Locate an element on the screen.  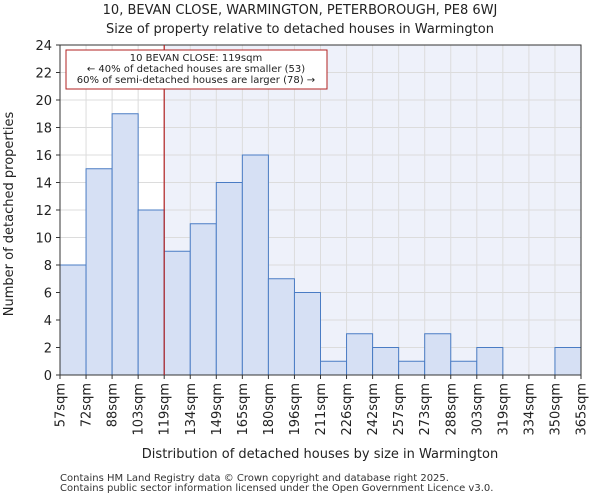
bar-180sqm is located at coordinates (281, 327).